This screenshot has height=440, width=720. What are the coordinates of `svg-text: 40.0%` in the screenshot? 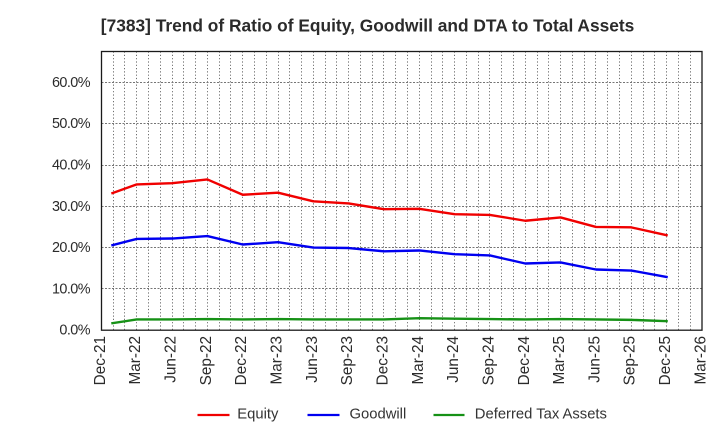 It's located at (71, 166).